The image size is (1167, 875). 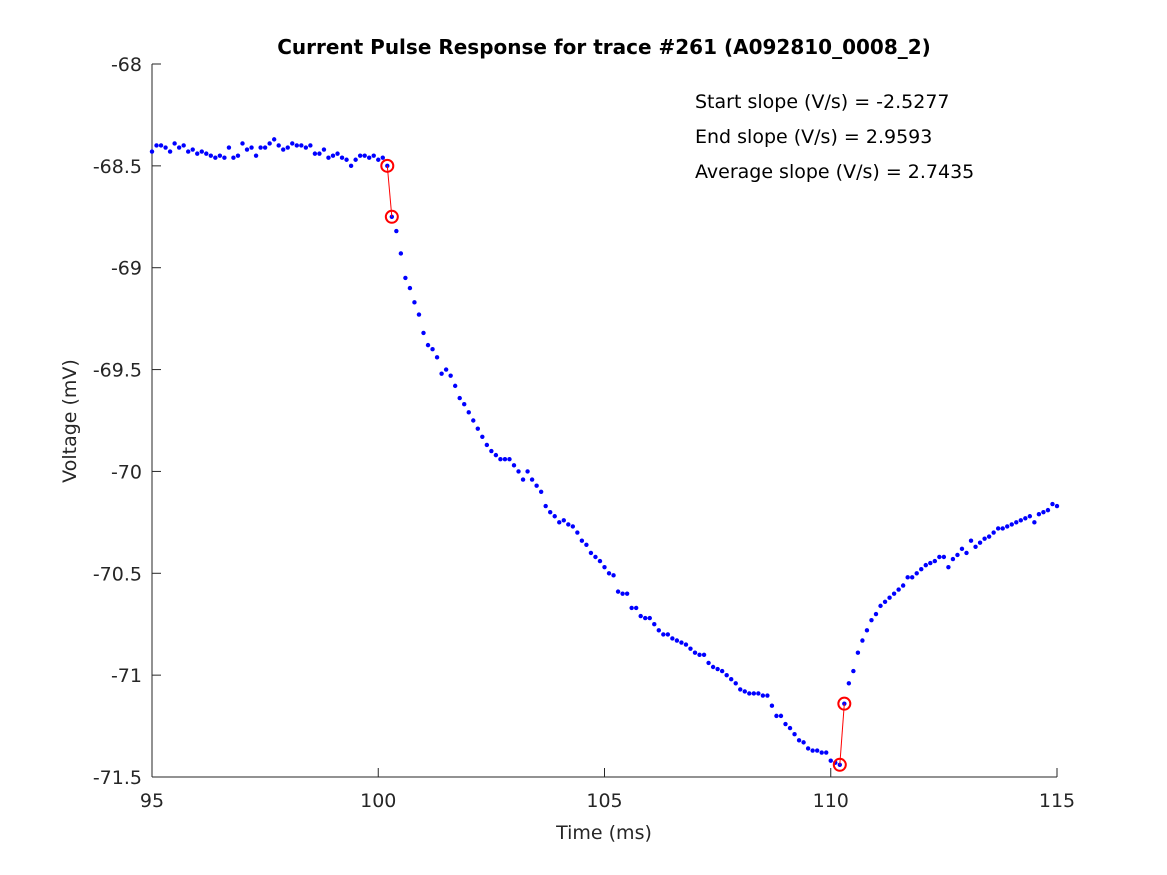 I want to click on x-tick-label: 115, so click(x=1057, y=801).